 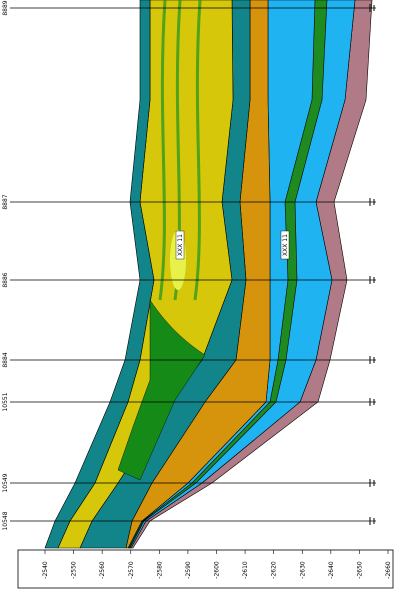 I want to click on axis-tick-group: -2640, so click(x=331, y=570).